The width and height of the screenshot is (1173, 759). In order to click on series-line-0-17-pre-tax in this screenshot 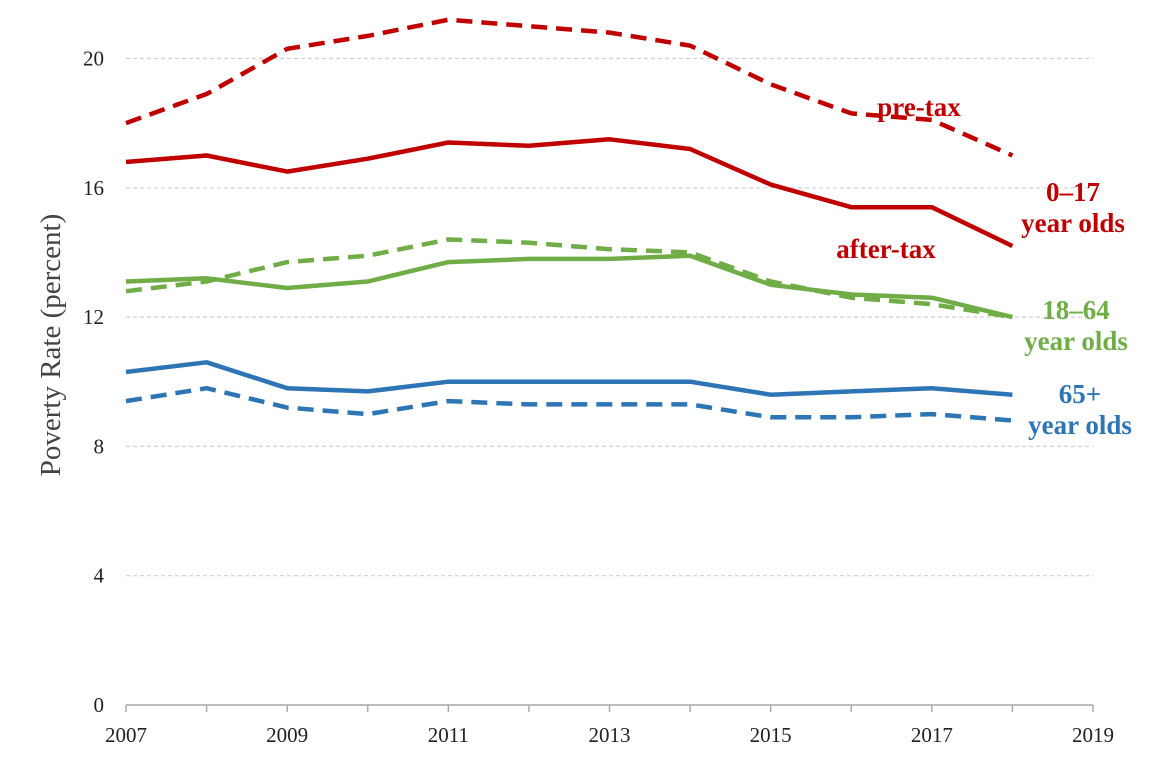, I will do `click(569, 87)`.